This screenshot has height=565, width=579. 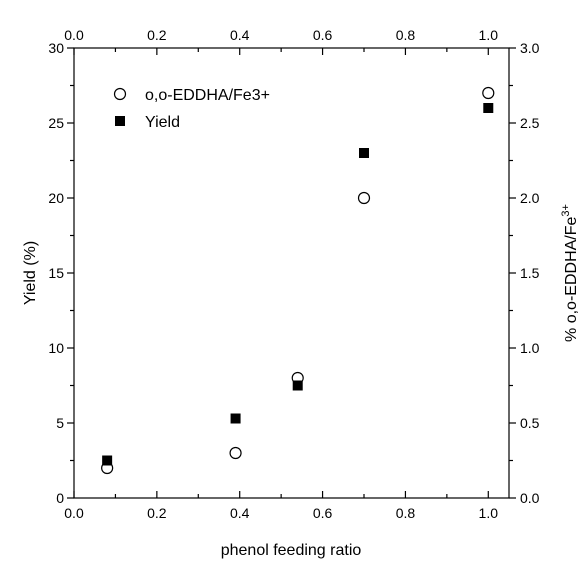 I want to click on x-tick-label-bottom: 0.2, so click(x=157, y=513).